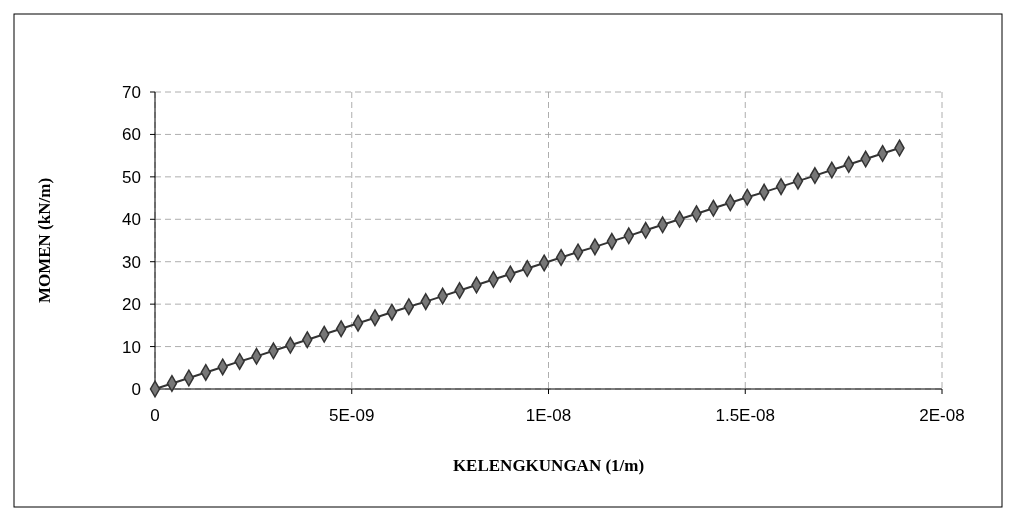 The height and width of the screenshot is (521, 1018). What do you see at coordinates (745, 415) in the screenshot?
I see `x-tick-label: 1.5E-08` at bounding box center [745, 415].